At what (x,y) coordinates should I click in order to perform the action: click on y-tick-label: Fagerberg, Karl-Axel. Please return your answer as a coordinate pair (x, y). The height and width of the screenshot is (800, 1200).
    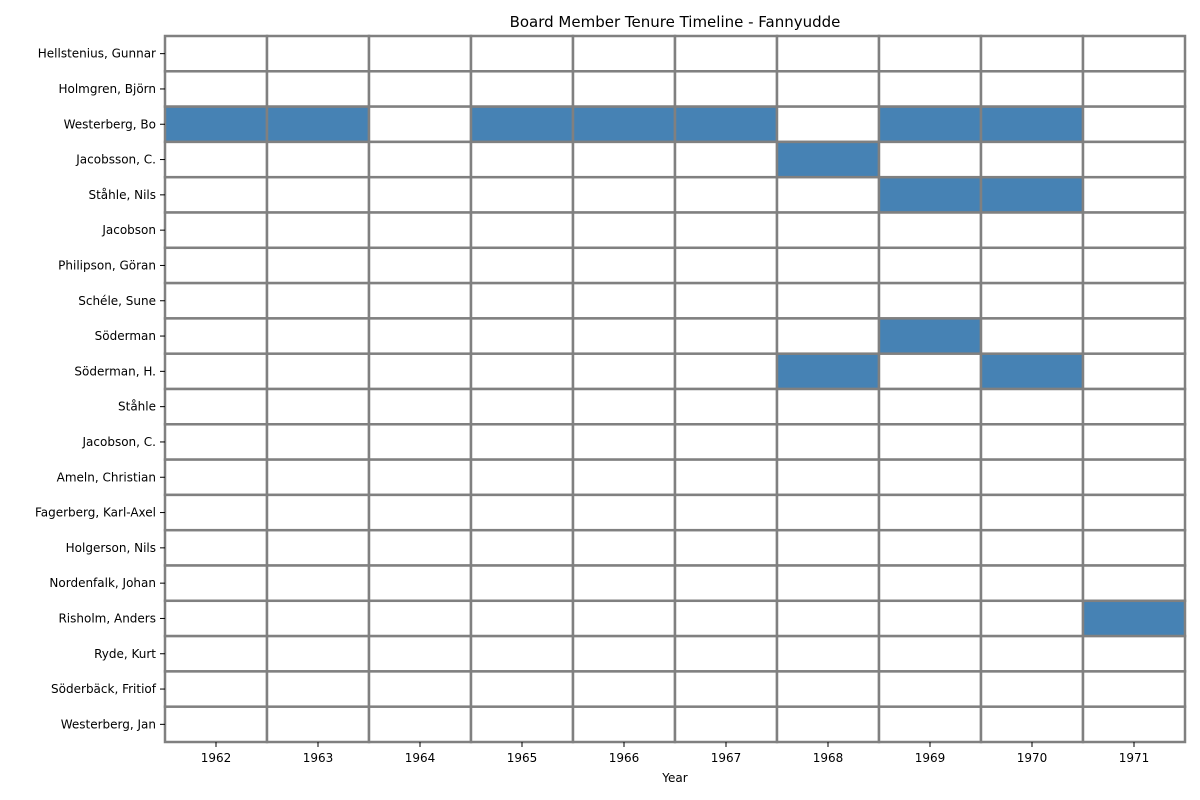
    Looking at the image, I should click on (95, 513).